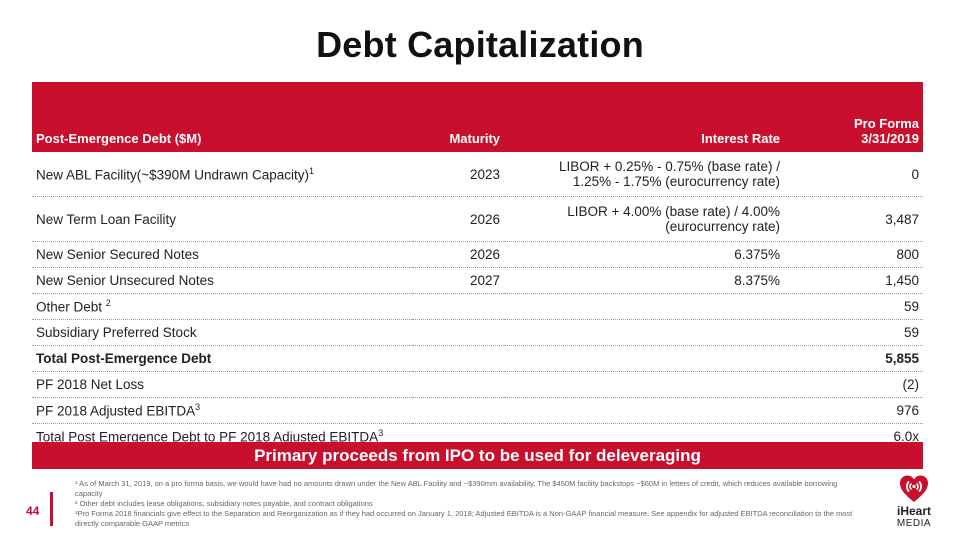 Image resolution: width=960 pixels, height=540 pixels. Describe the element at coordinates (644, 254) in the screenshot. I see `row-rate: 6.375%` at that location.